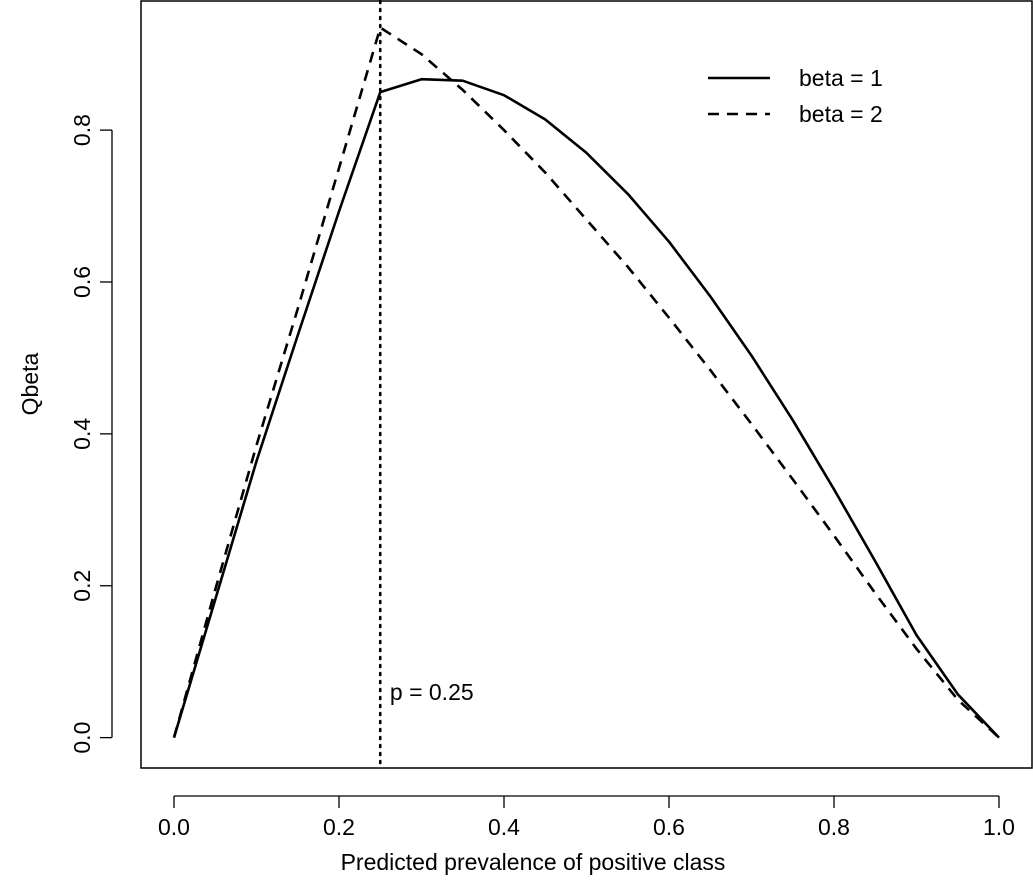 The height and width of the screenshot is (889, 1033). Describe the element at coordinates (669, 827) in the screenshot. I see `x-tick-label: 0.6` at that location.